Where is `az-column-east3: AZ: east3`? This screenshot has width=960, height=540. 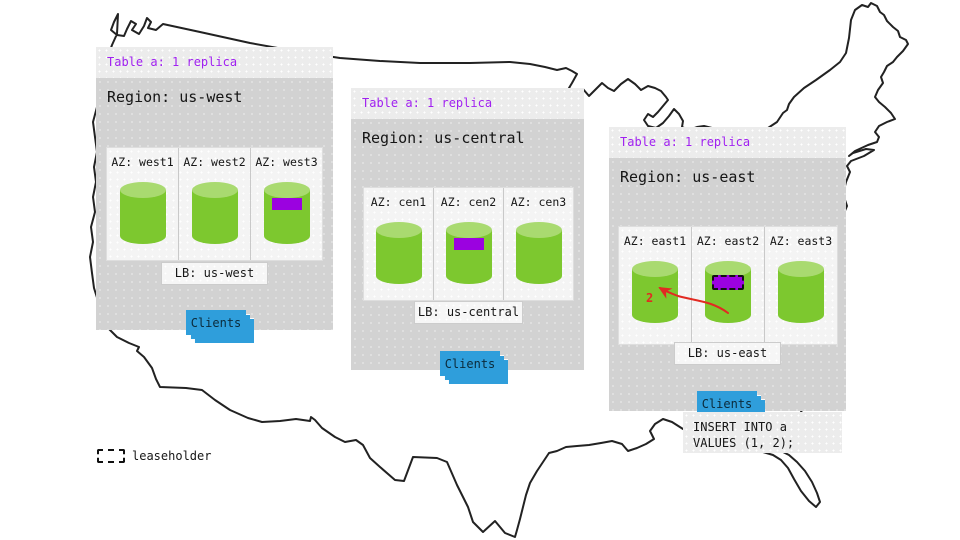 az-column-east3: AZ: east3 is located at coordinates (801, 285).